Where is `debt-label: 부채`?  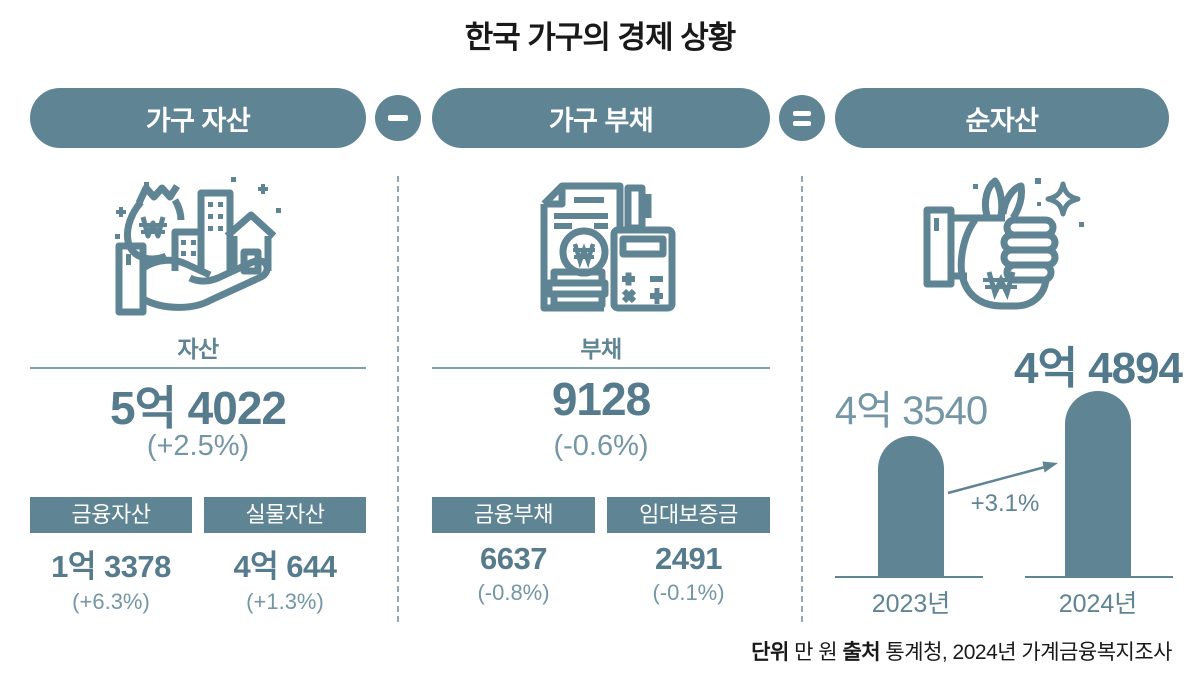 debt-label: 부채 is located at coordinates (601, 349).